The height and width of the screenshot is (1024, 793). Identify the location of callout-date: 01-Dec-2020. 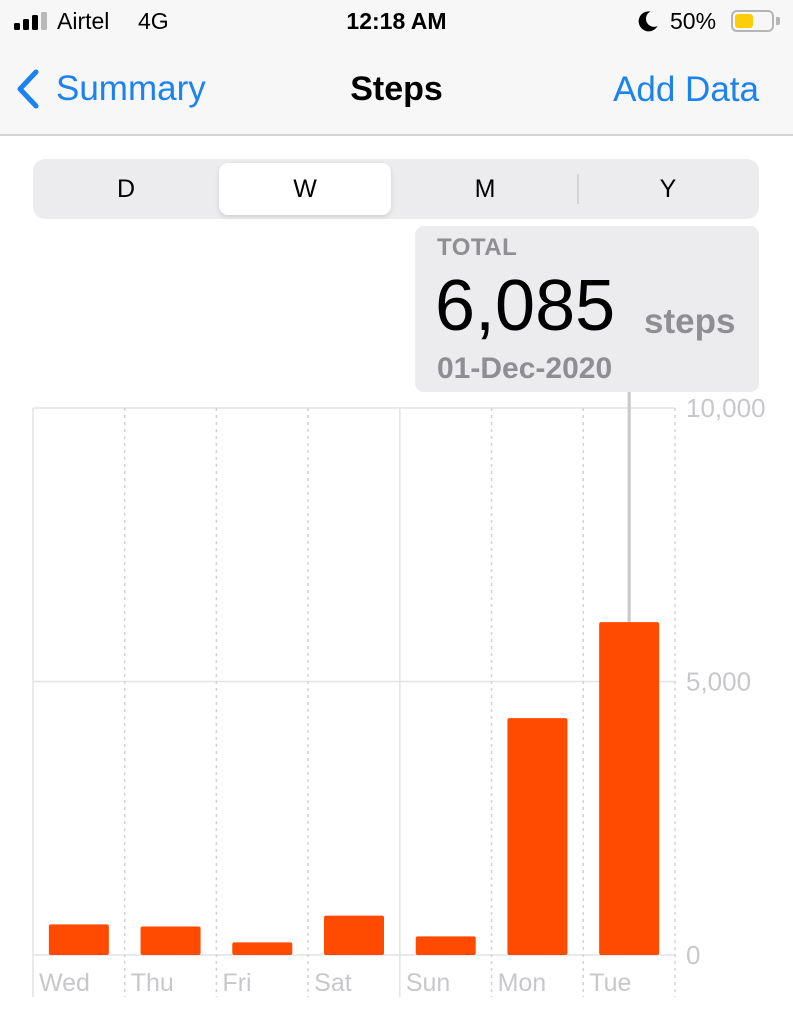
(525, 368).